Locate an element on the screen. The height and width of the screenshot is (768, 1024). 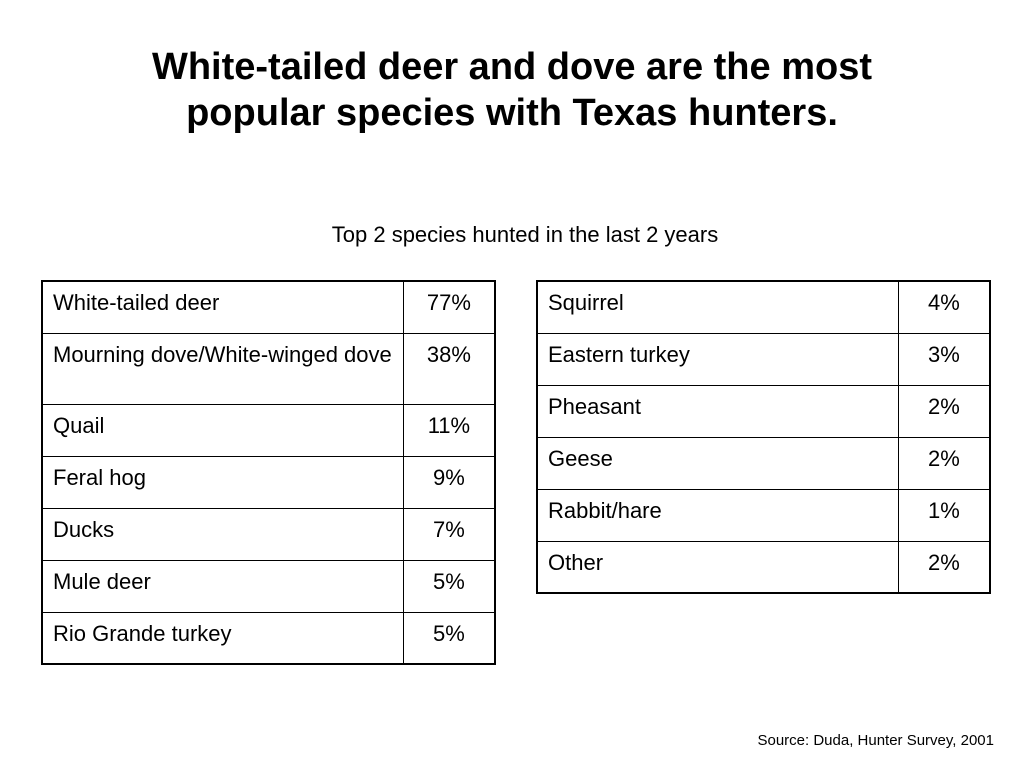
source-citation: Source: Duda, Hunter Survey, 2001 is located at coordinates (875, 740).